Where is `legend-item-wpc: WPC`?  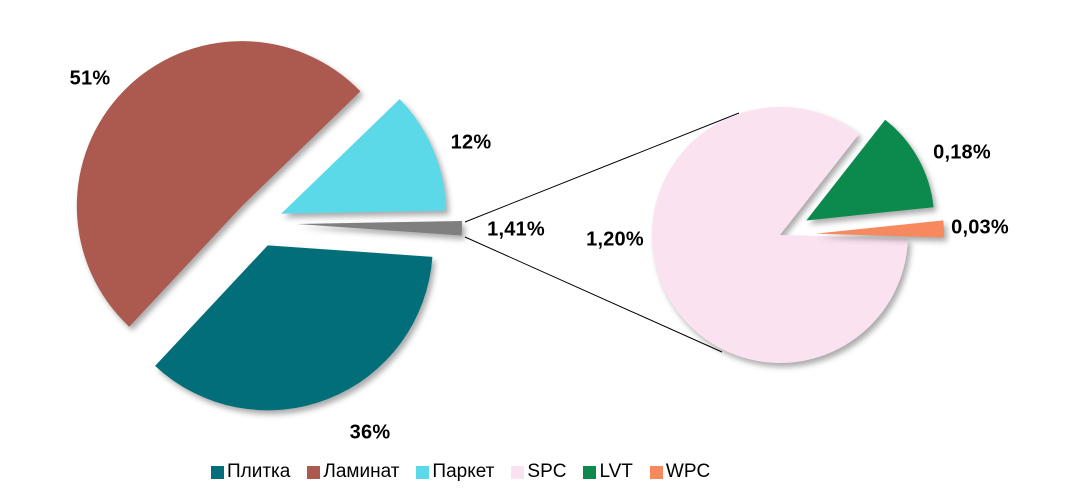 legend-item-wpc: WPC is located at coordinates (680, 472).